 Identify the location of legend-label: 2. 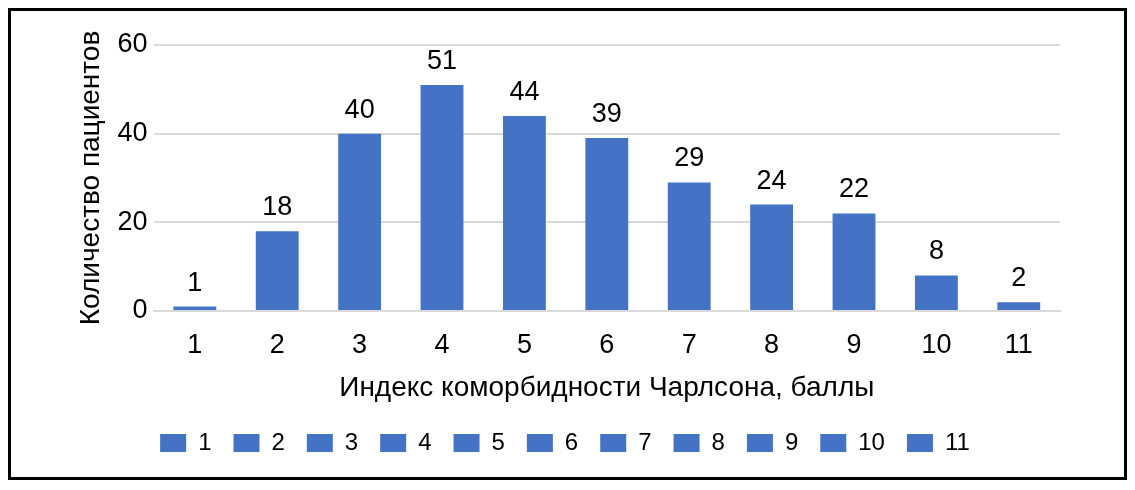
(278, 441).